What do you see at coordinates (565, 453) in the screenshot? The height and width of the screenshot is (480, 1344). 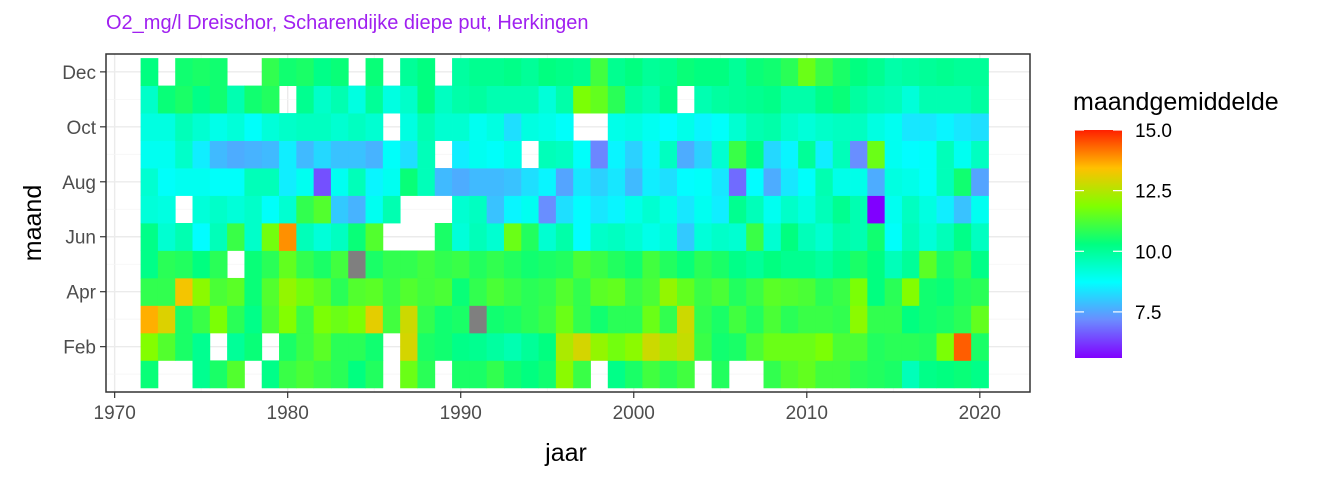 I see `x-axis-title: jaar` at bounding box center [565, 453].